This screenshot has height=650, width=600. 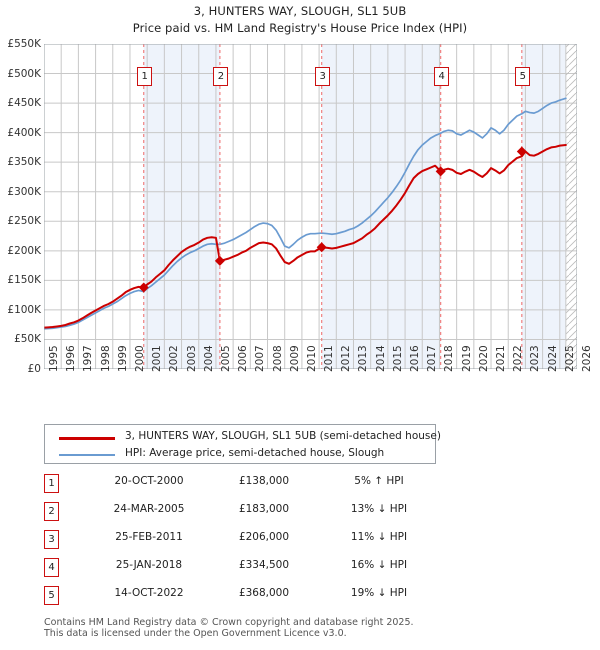 What do you see at coordinates (149, 509) in the screenshot?
I see `row-date: 24-MAR-2005` at bounding box center [149, 509].